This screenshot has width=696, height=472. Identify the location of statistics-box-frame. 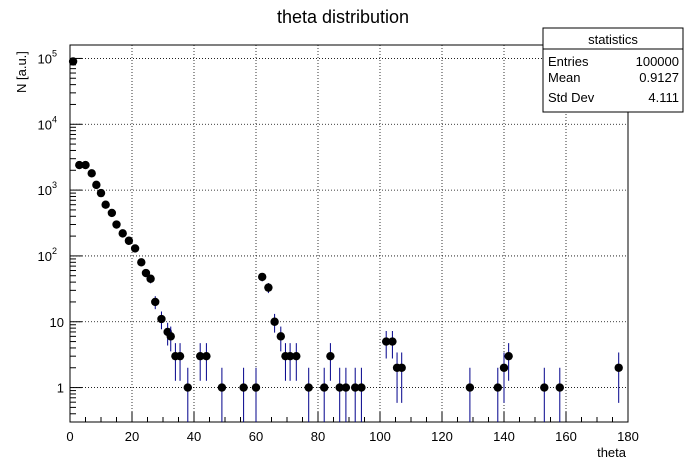
(613, 70).